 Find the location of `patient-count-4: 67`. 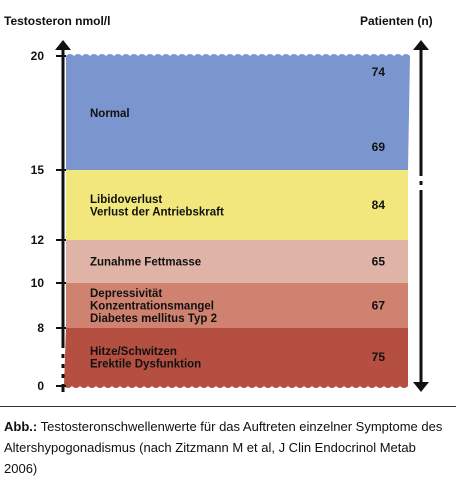

patient-count-4: 67 is located at coordinates (379, 306).